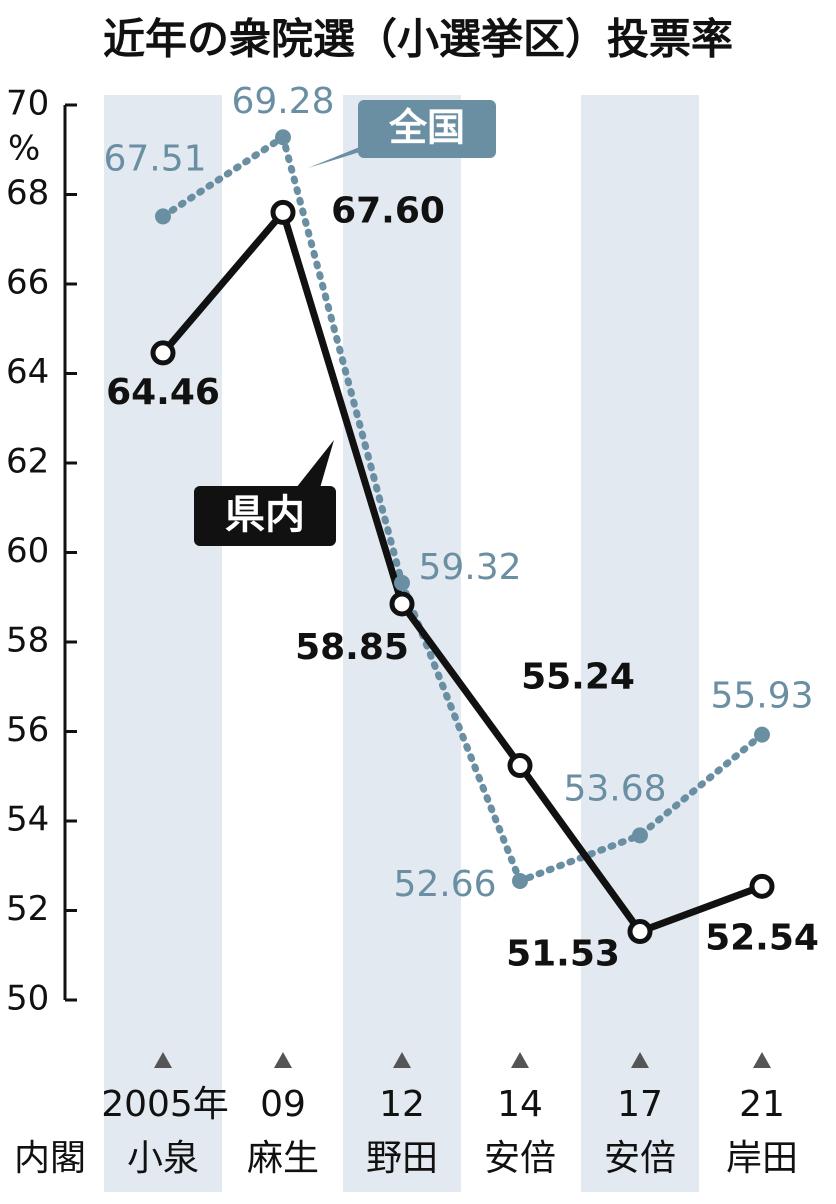 The image size is (836, 1204). I want to click on value-label: 69.28, so click(282, 101).